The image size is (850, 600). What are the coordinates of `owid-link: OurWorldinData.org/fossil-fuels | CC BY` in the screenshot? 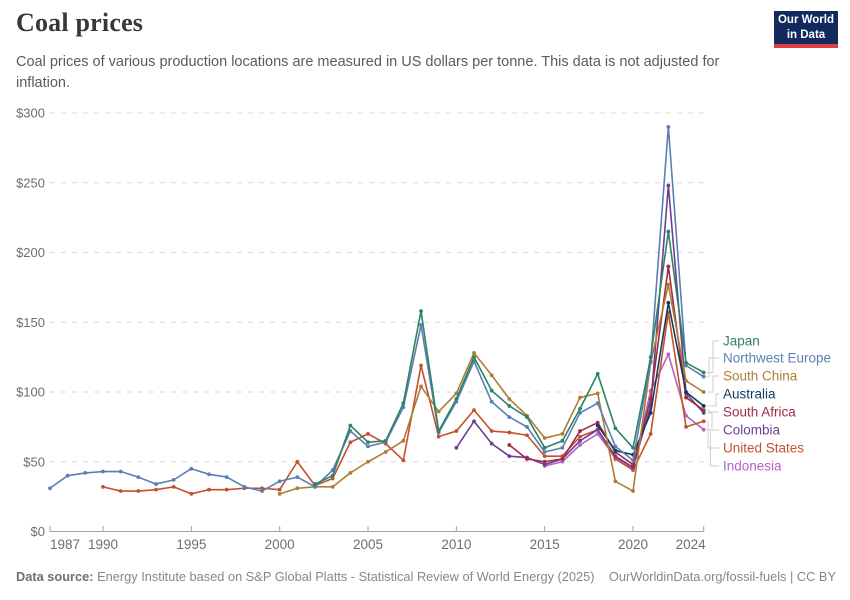 It's located at (722, 576).